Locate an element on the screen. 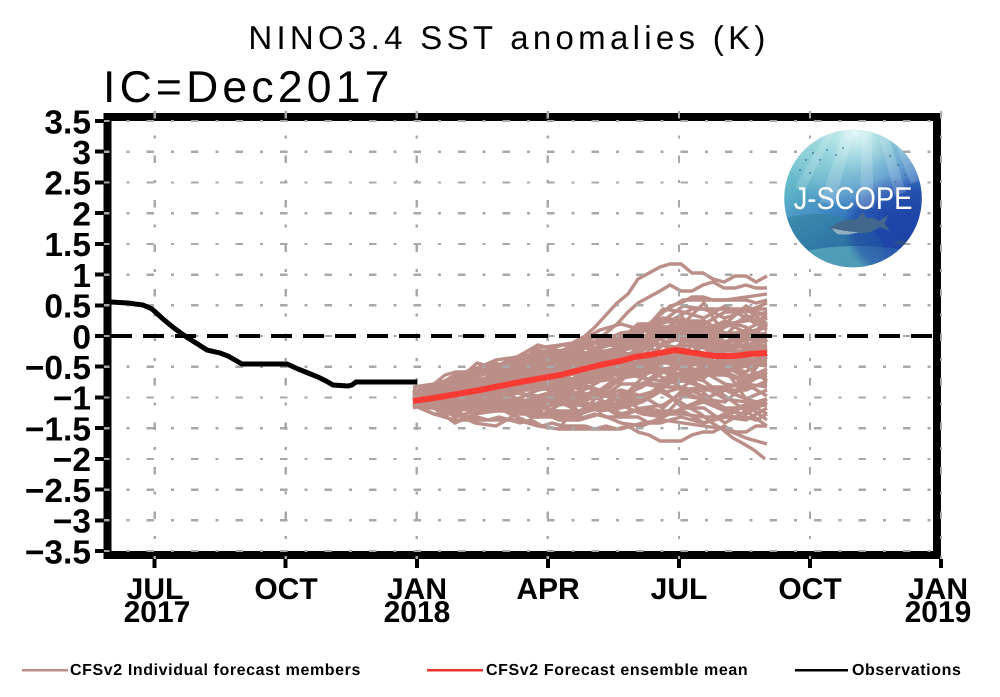 The width and height of the screenshot is (1000, 697). svg-text: 0.5 is located at coordinates (67, 307).